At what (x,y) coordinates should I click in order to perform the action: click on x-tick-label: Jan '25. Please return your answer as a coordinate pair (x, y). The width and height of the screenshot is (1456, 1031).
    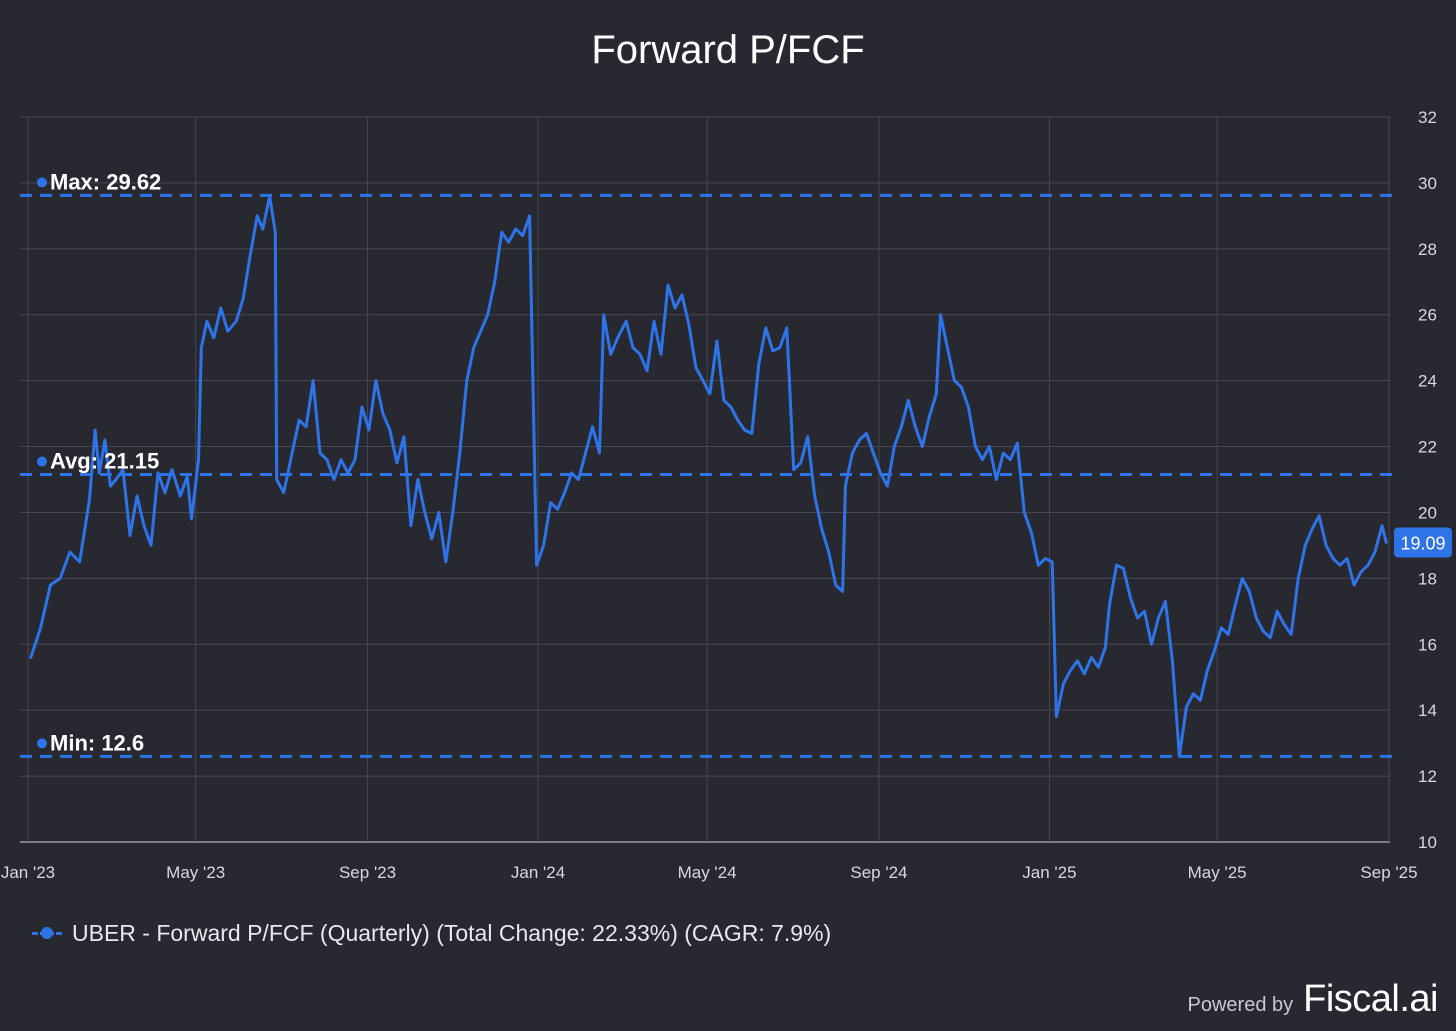
    Looking at the image, I should click on (1049, 872).